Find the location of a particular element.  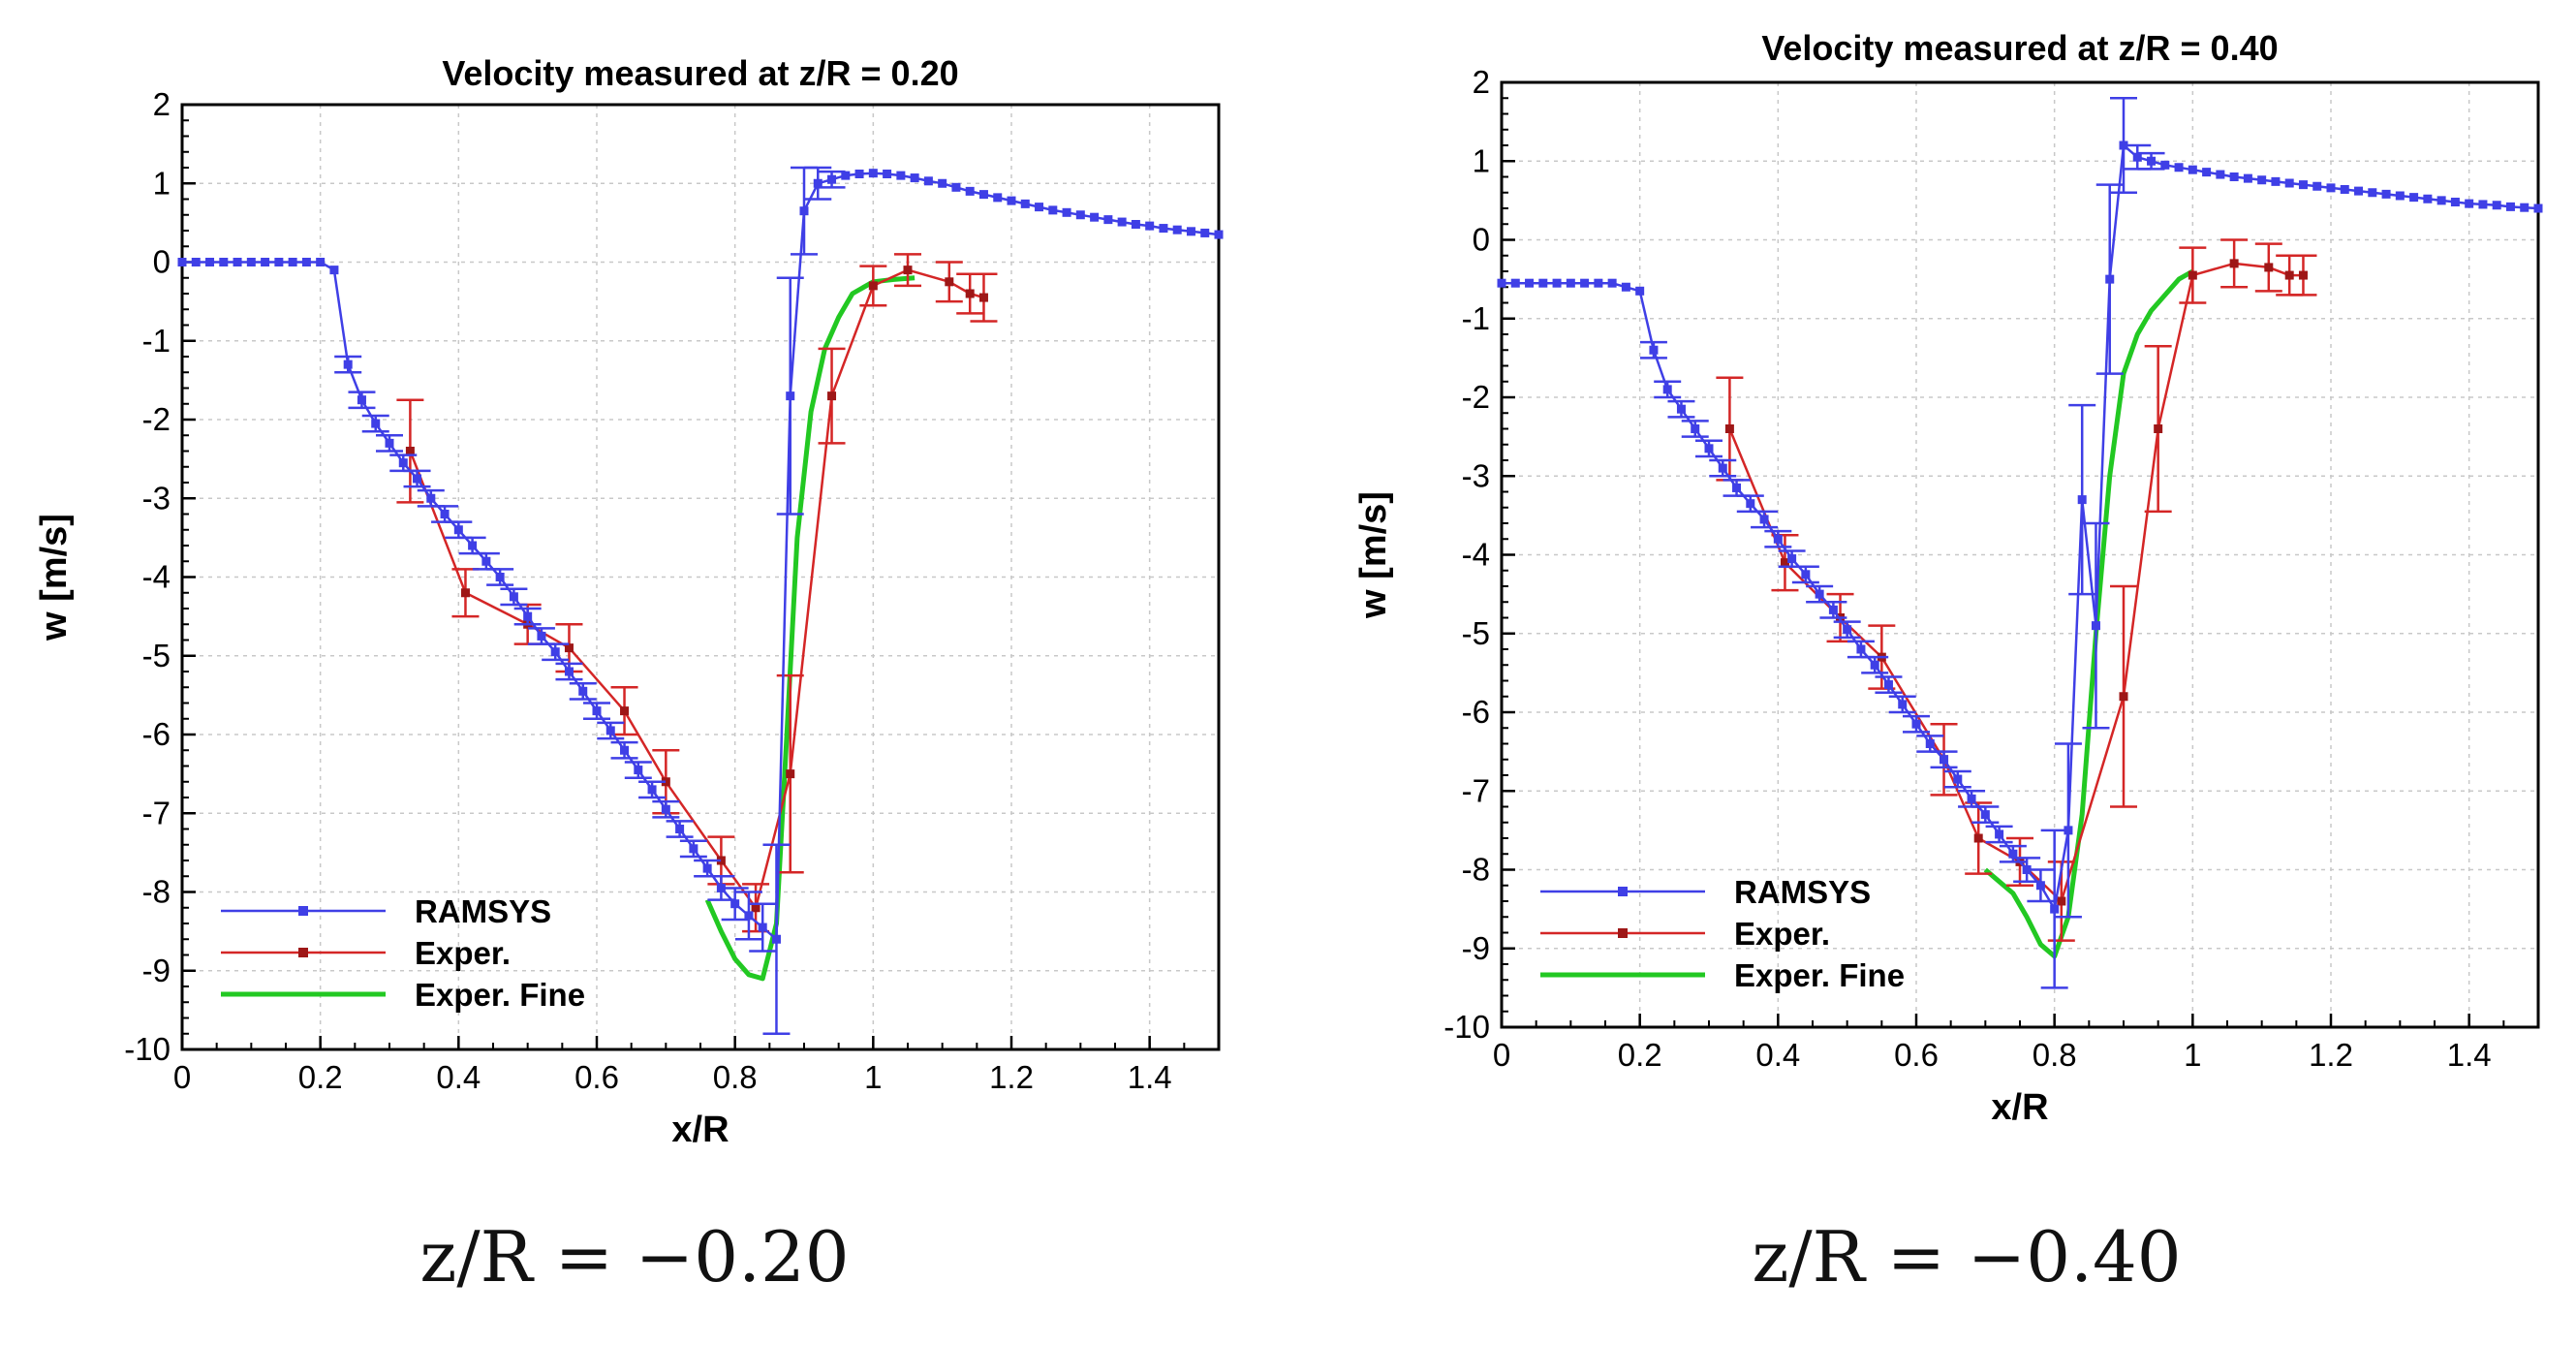

y-tick-label: -6 is located at coordinates (156, 734).